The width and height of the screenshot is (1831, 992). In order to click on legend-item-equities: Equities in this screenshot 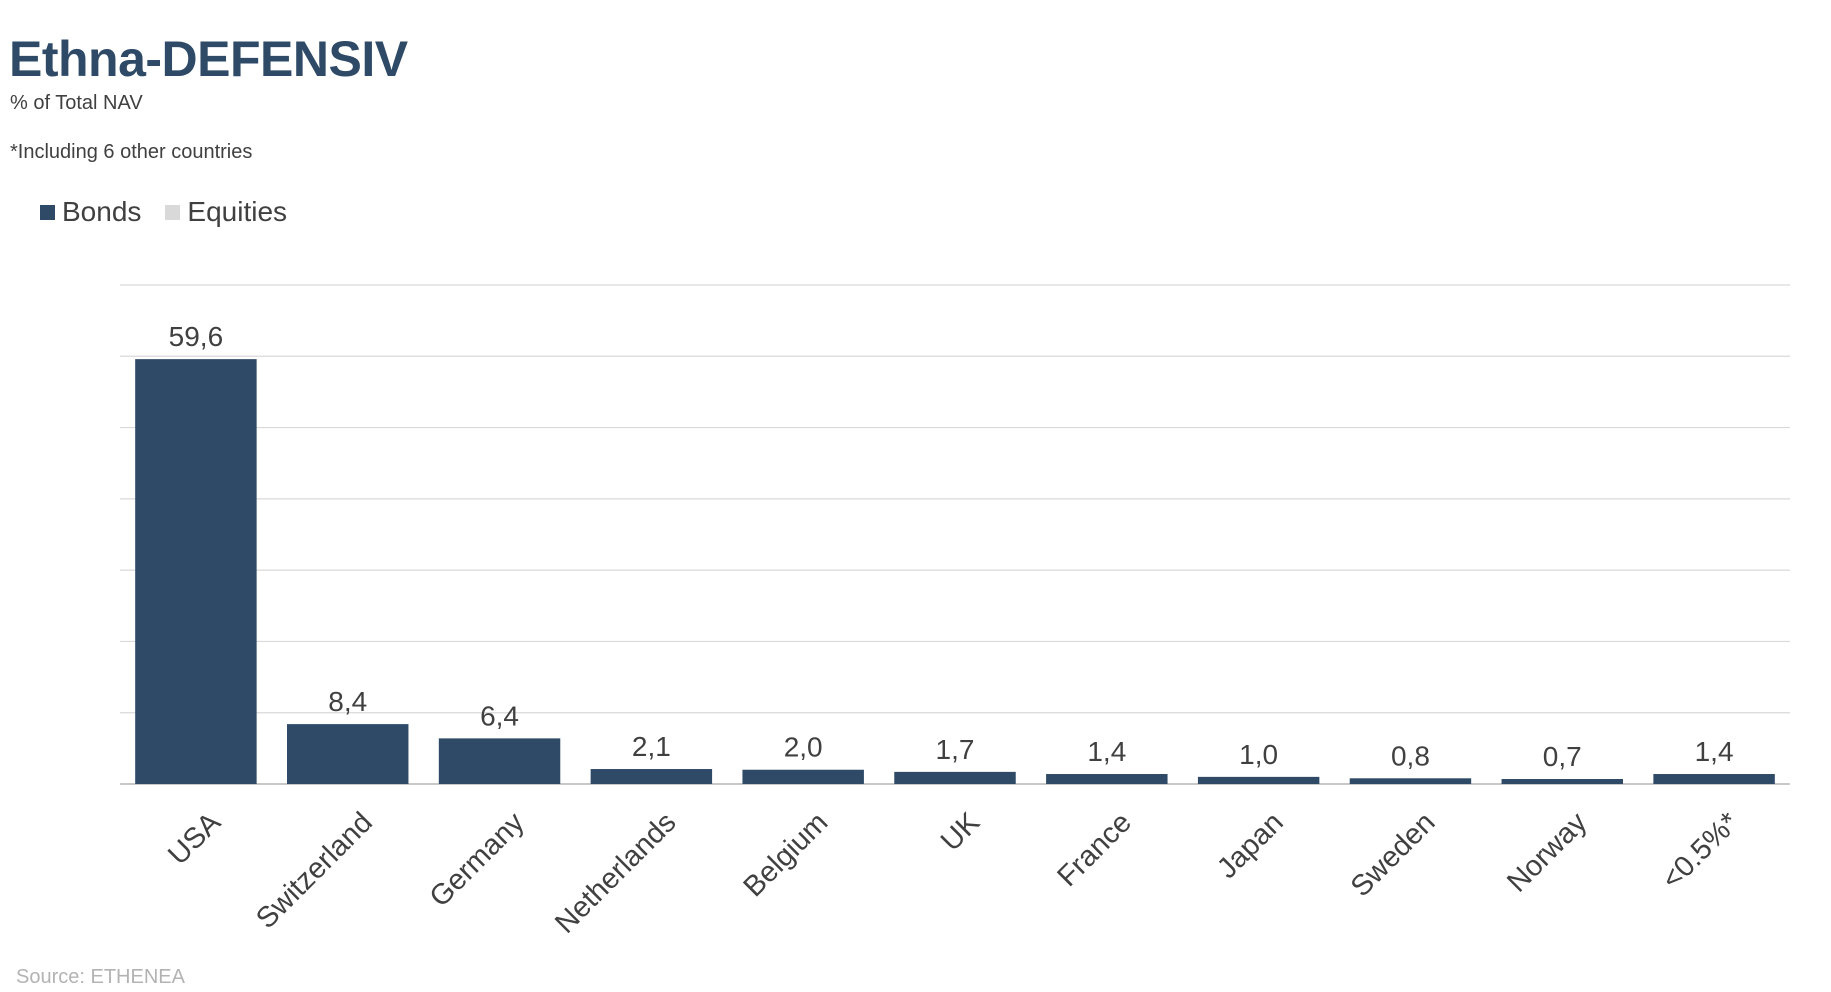, I will do `click(226, 212)`.